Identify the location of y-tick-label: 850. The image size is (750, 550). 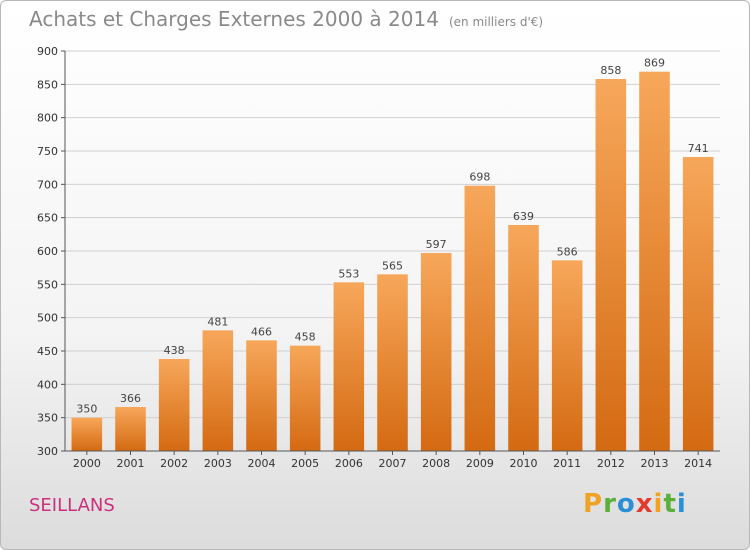
(47, 84).